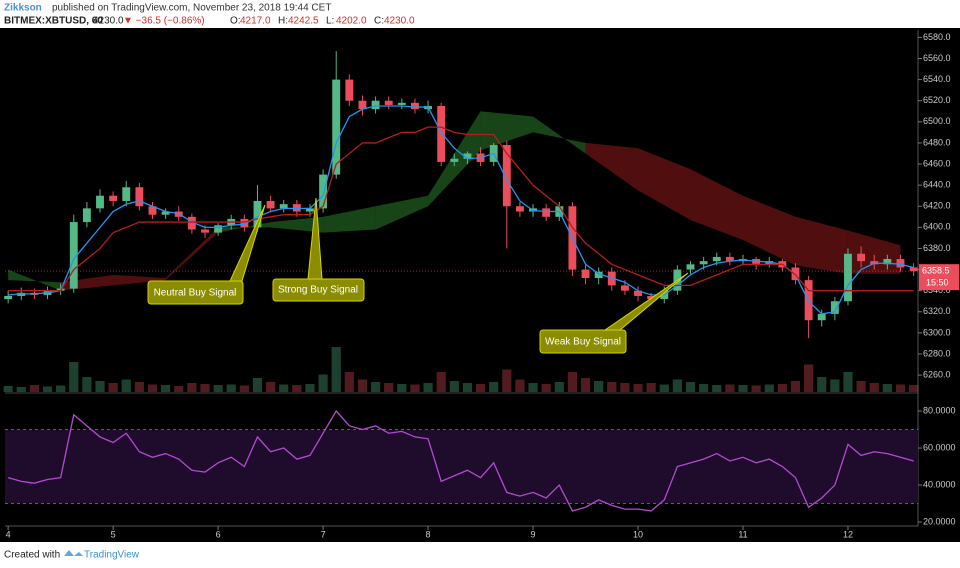 The image size is (960, 568). What do you see at coordinates (112, 555) in the screenshot?
I see `footer-brand: TradingView` at bounding box center [112, 555].